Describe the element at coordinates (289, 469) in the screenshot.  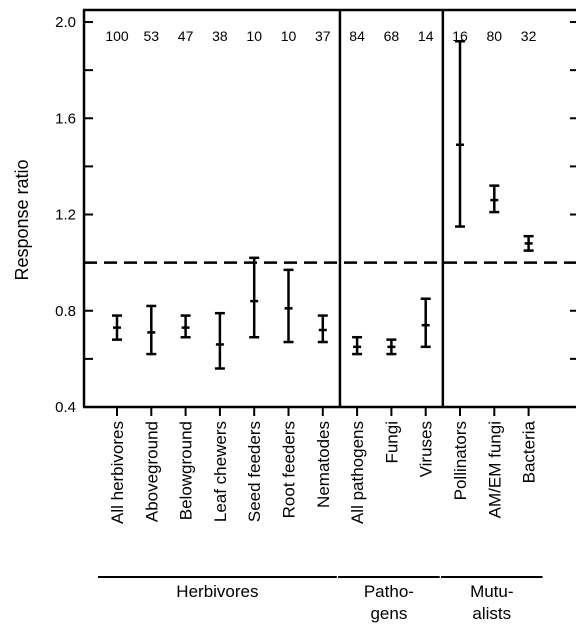
I see `category-label: Root feeders` at that location.